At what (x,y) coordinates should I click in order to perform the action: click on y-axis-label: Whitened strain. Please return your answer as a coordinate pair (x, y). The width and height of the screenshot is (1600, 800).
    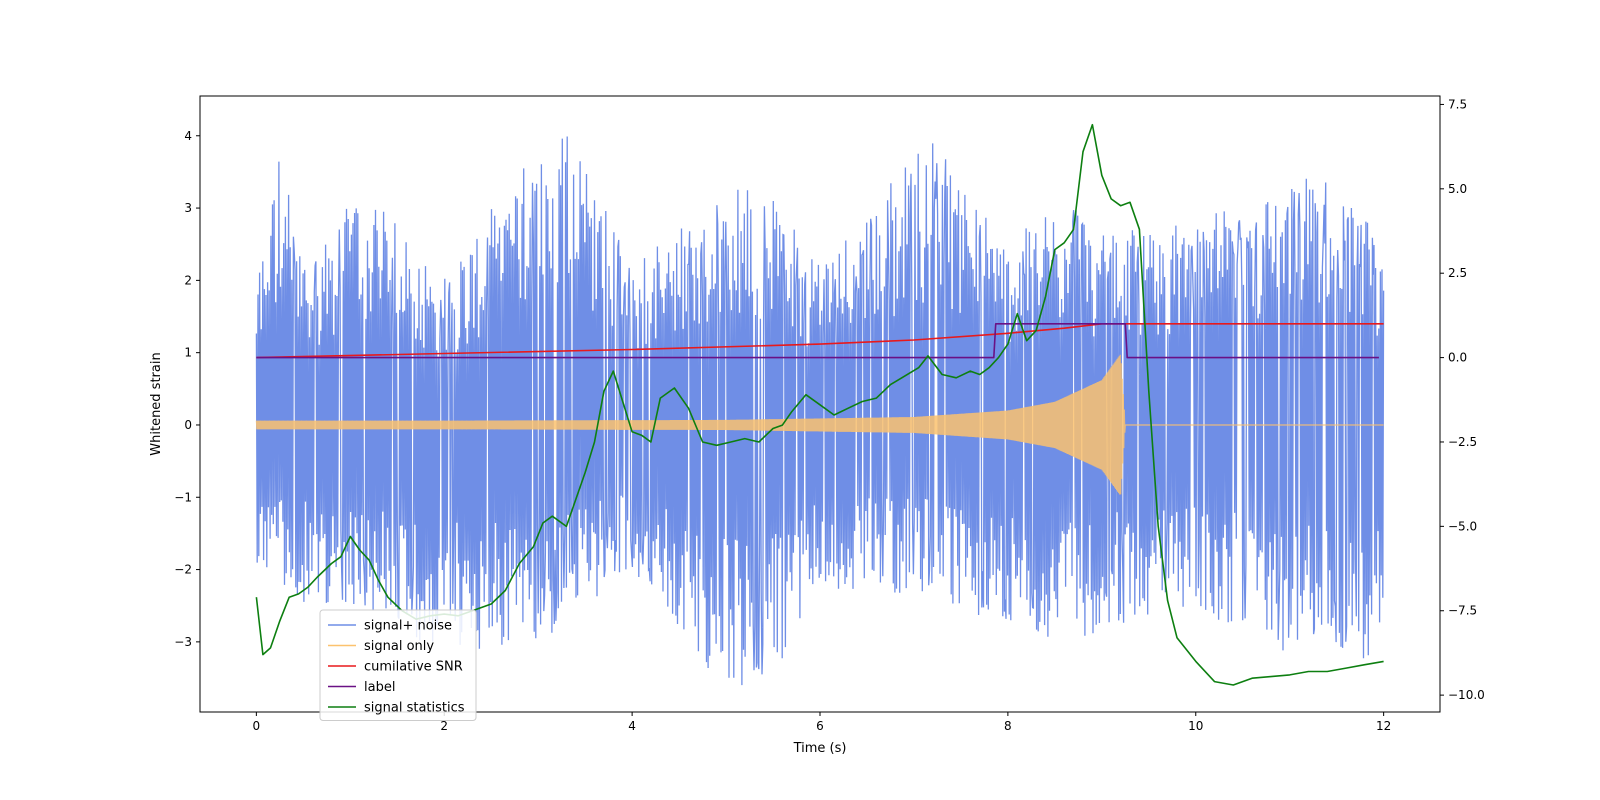
    Looking at the image, I should click on (156, 403).